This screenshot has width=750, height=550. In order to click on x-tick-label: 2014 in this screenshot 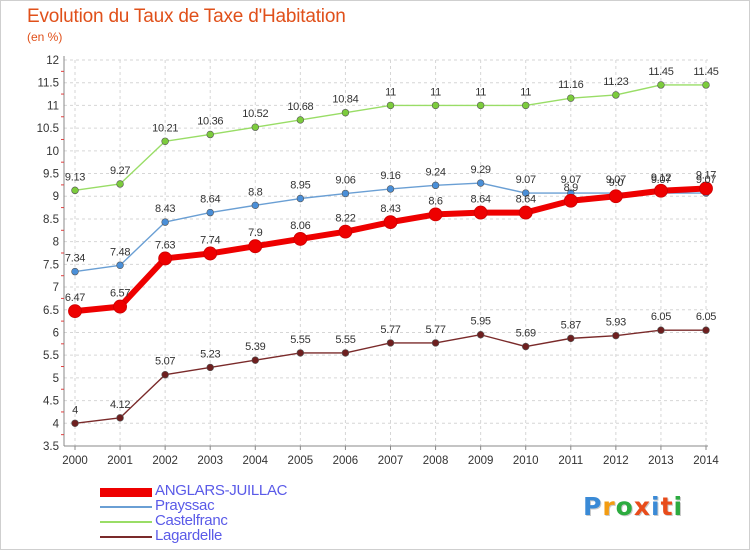, I will do `click(706, 461)`.